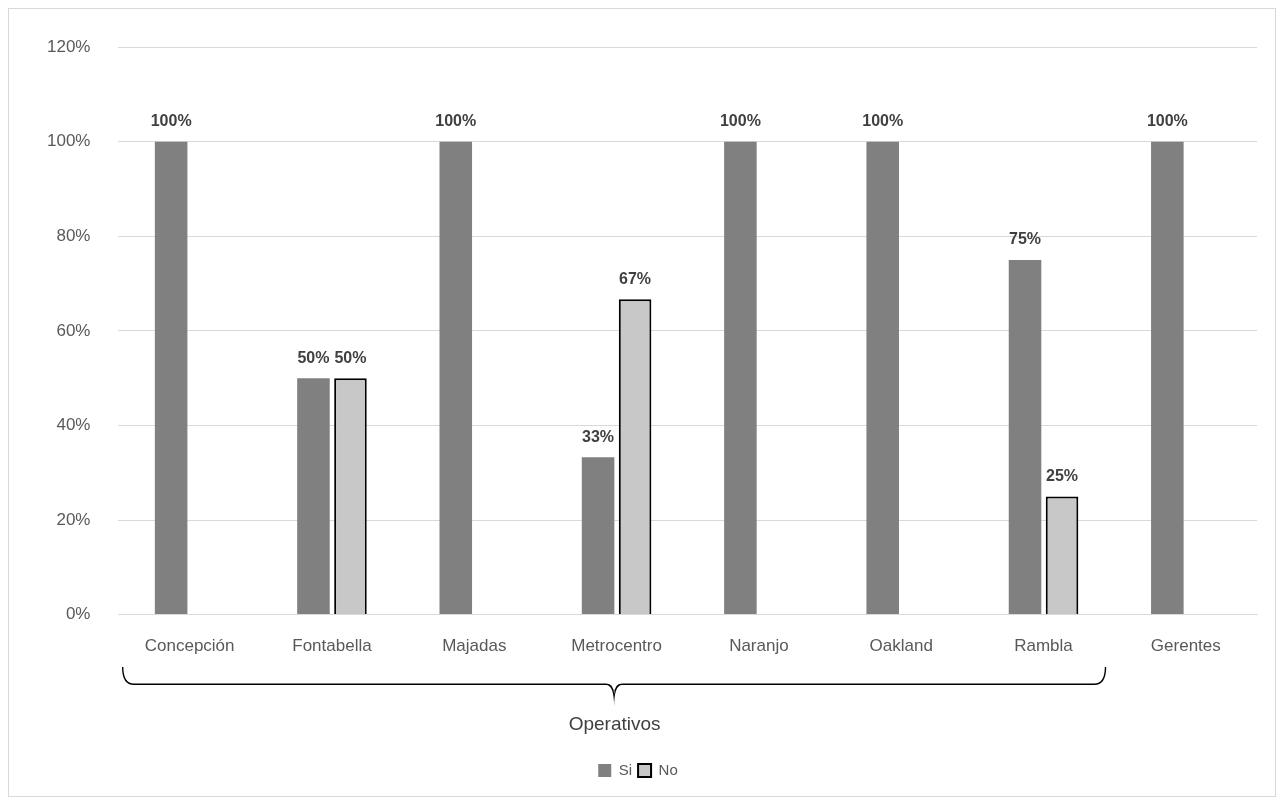  I want to click on y-tick-label: 20%, so click(73, 519).